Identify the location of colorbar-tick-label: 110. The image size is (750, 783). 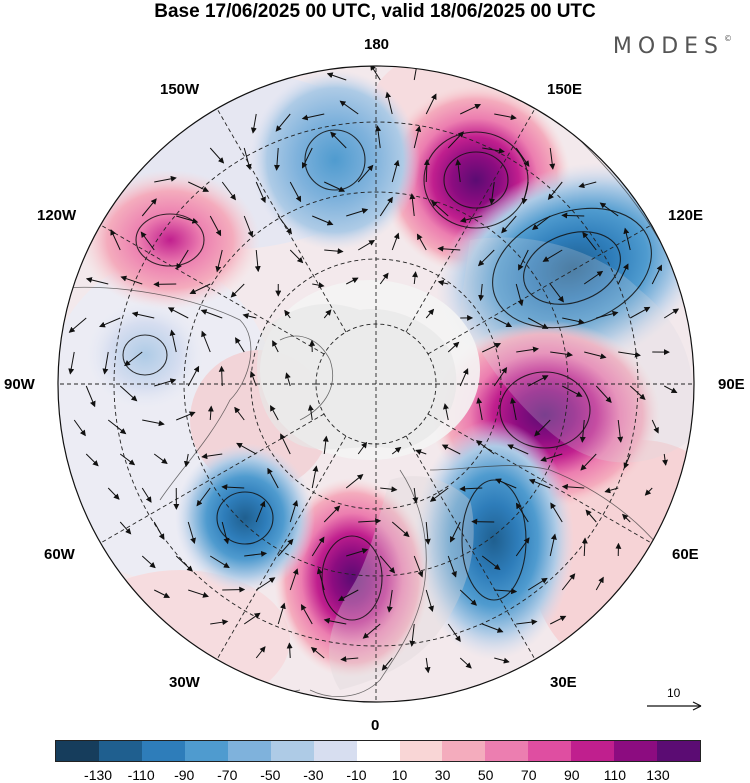
(615, 775).